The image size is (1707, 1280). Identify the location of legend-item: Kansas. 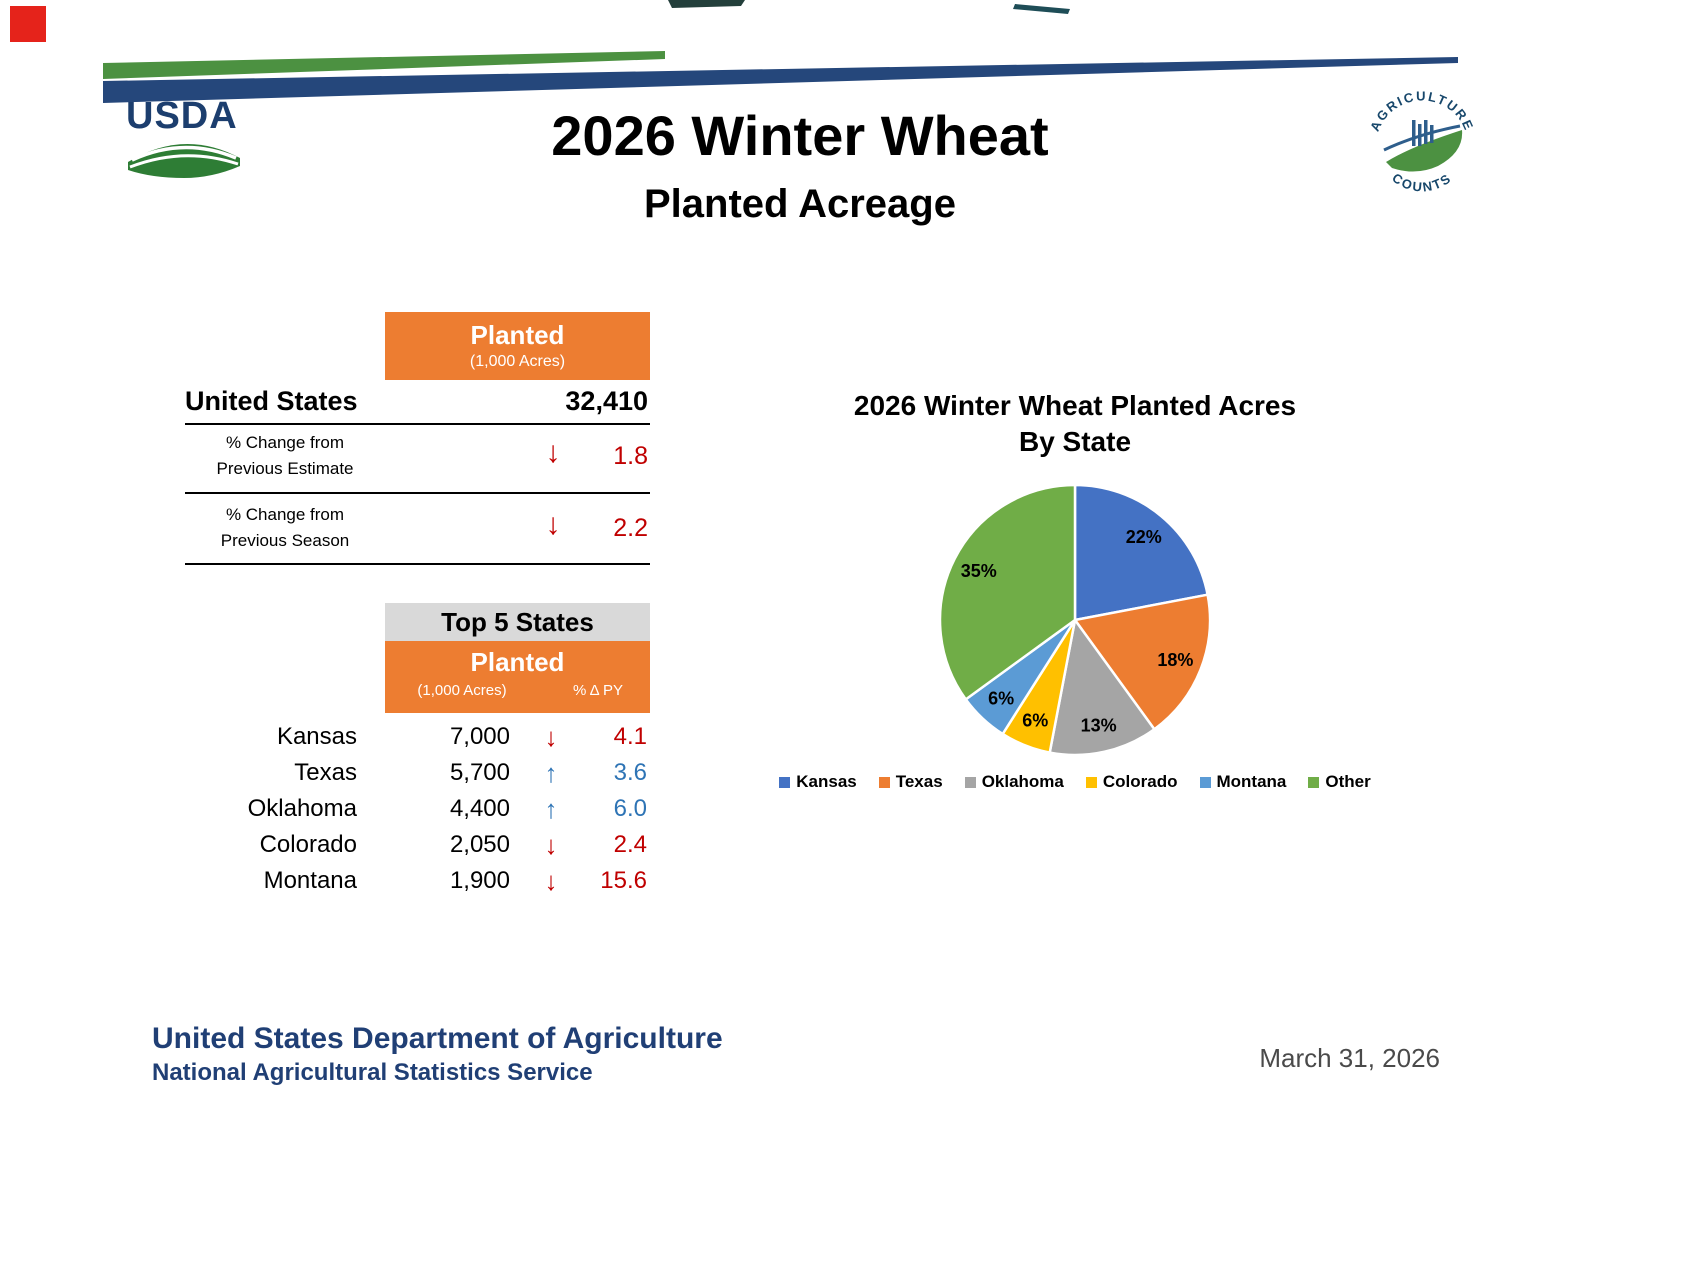
(818, 782).